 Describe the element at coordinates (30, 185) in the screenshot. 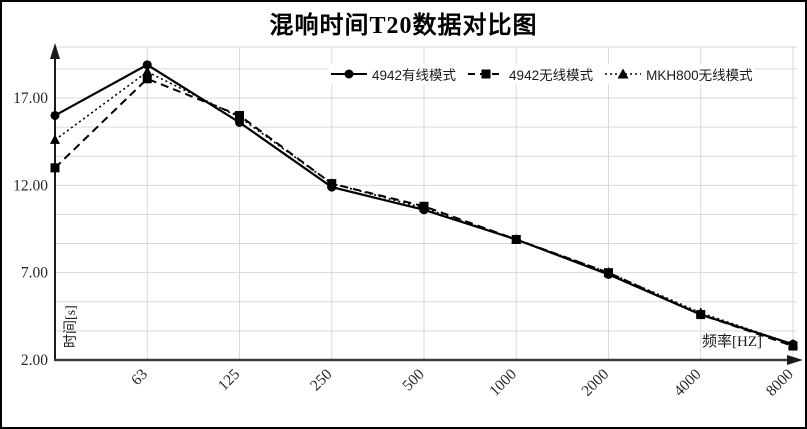

I see `y-tick-label: 12.00` at that location.